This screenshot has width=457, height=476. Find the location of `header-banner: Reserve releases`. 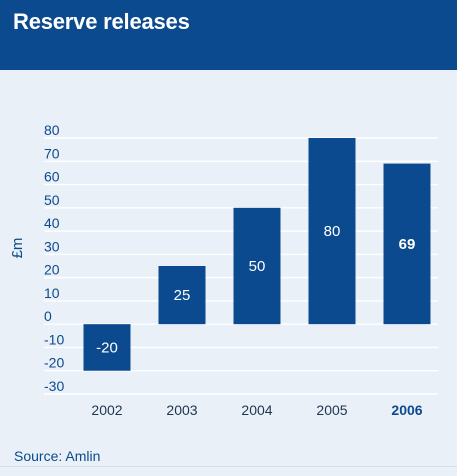

header-banner: Reserve releases is located at coordinates (228, 35).